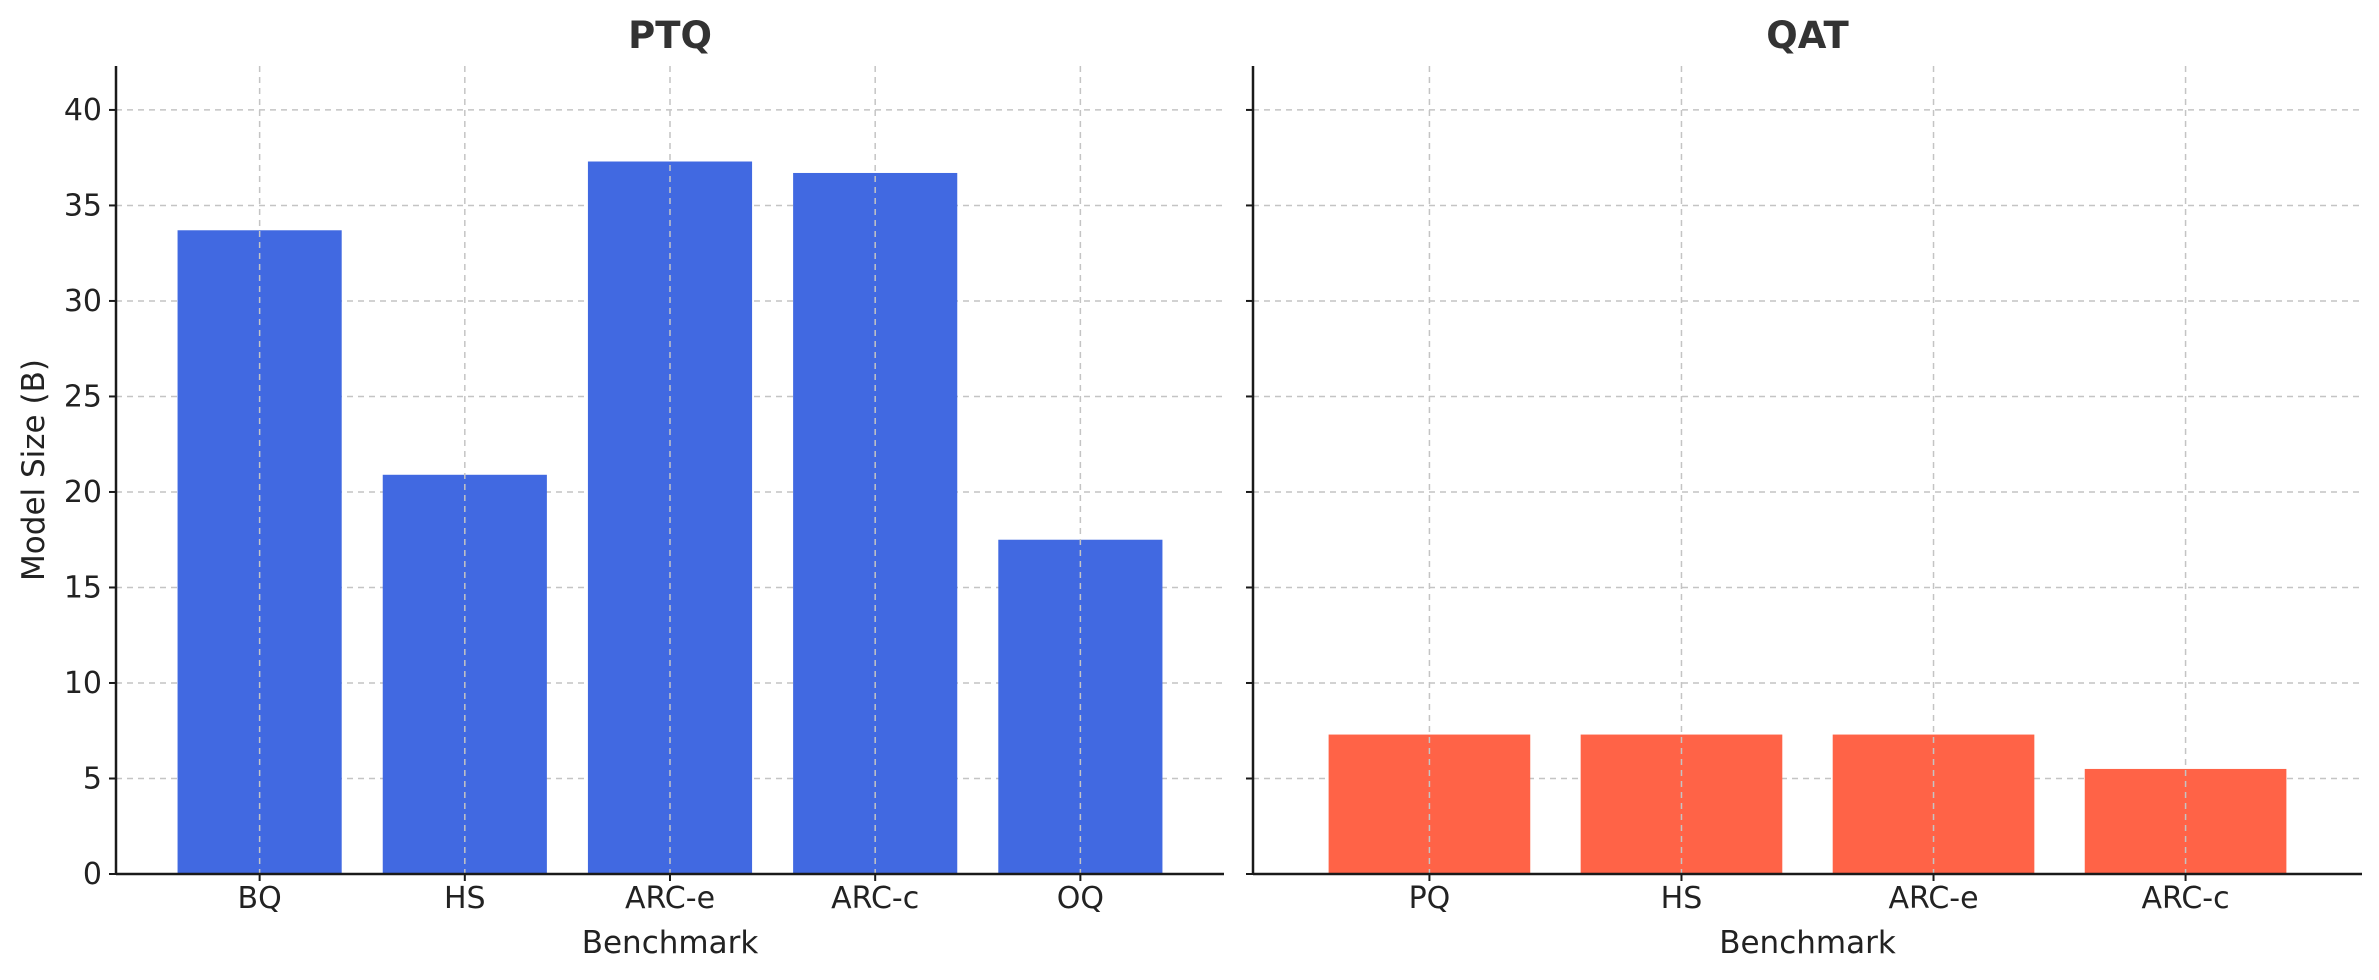  I want to click on ptq-ytick-label: 15, so click(83, 587).